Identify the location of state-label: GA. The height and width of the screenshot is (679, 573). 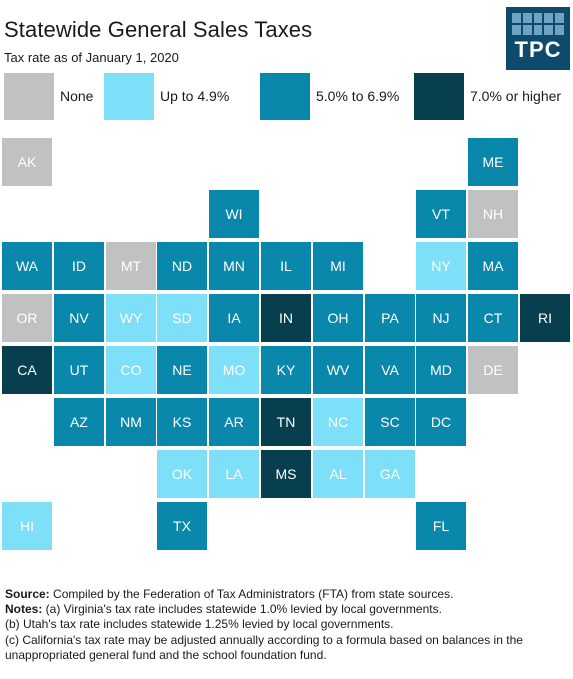
(390, 474).